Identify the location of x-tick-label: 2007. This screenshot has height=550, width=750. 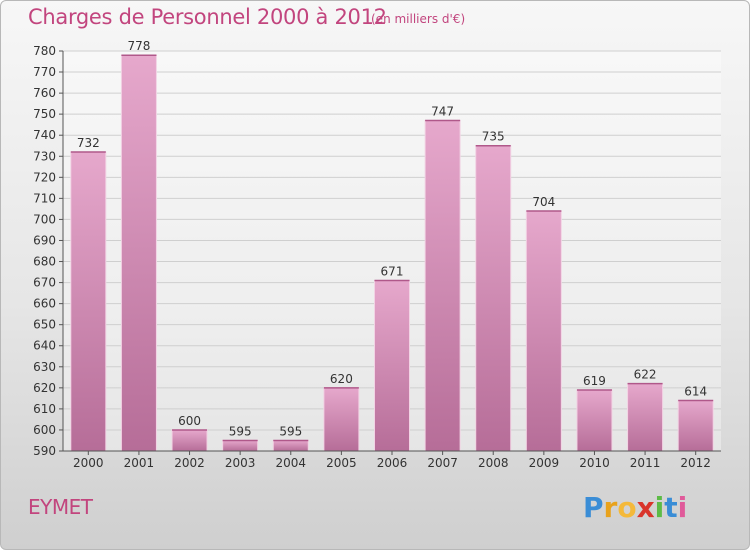
(442, 463).